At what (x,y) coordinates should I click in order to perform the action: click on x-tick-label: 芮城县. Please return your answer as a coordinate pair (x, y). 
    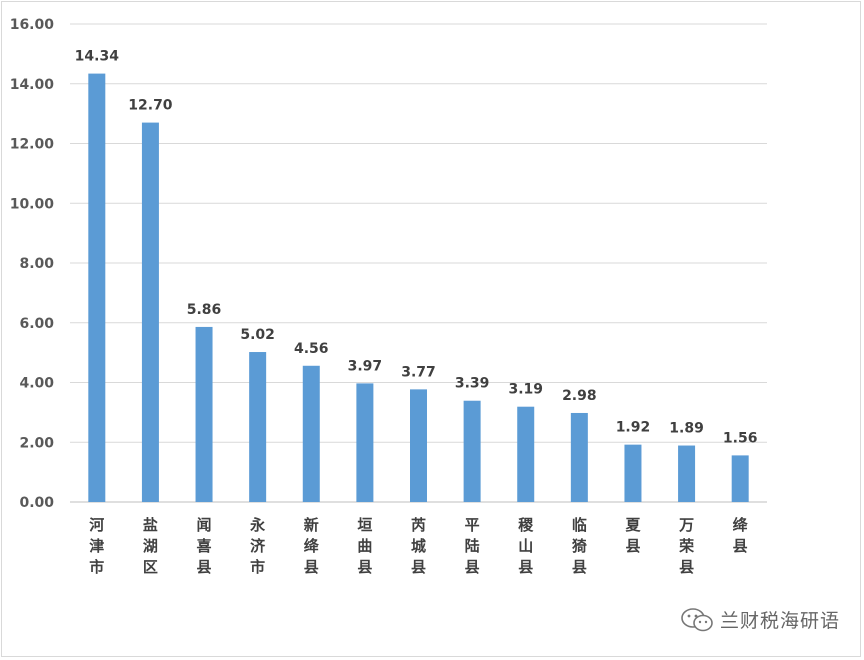
    Looking at the image, I should click on (418, 546).